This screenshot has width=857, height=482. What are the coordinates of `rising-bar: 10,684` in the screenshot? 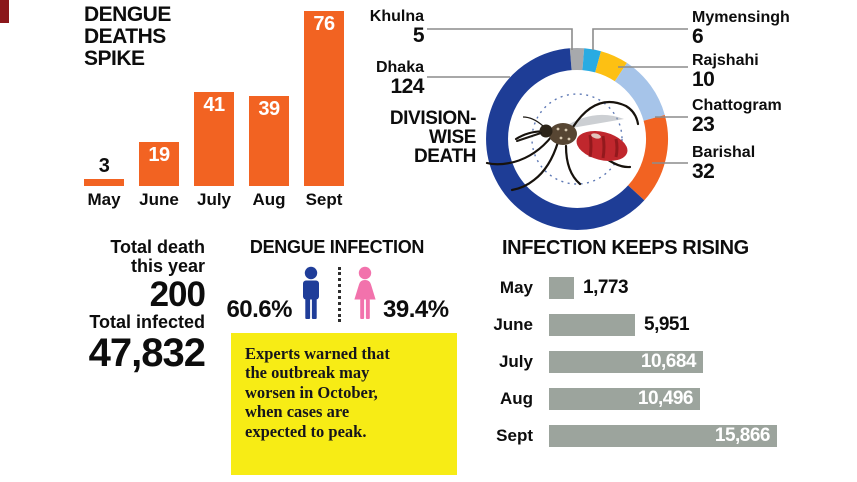 It's located at (626, 362).